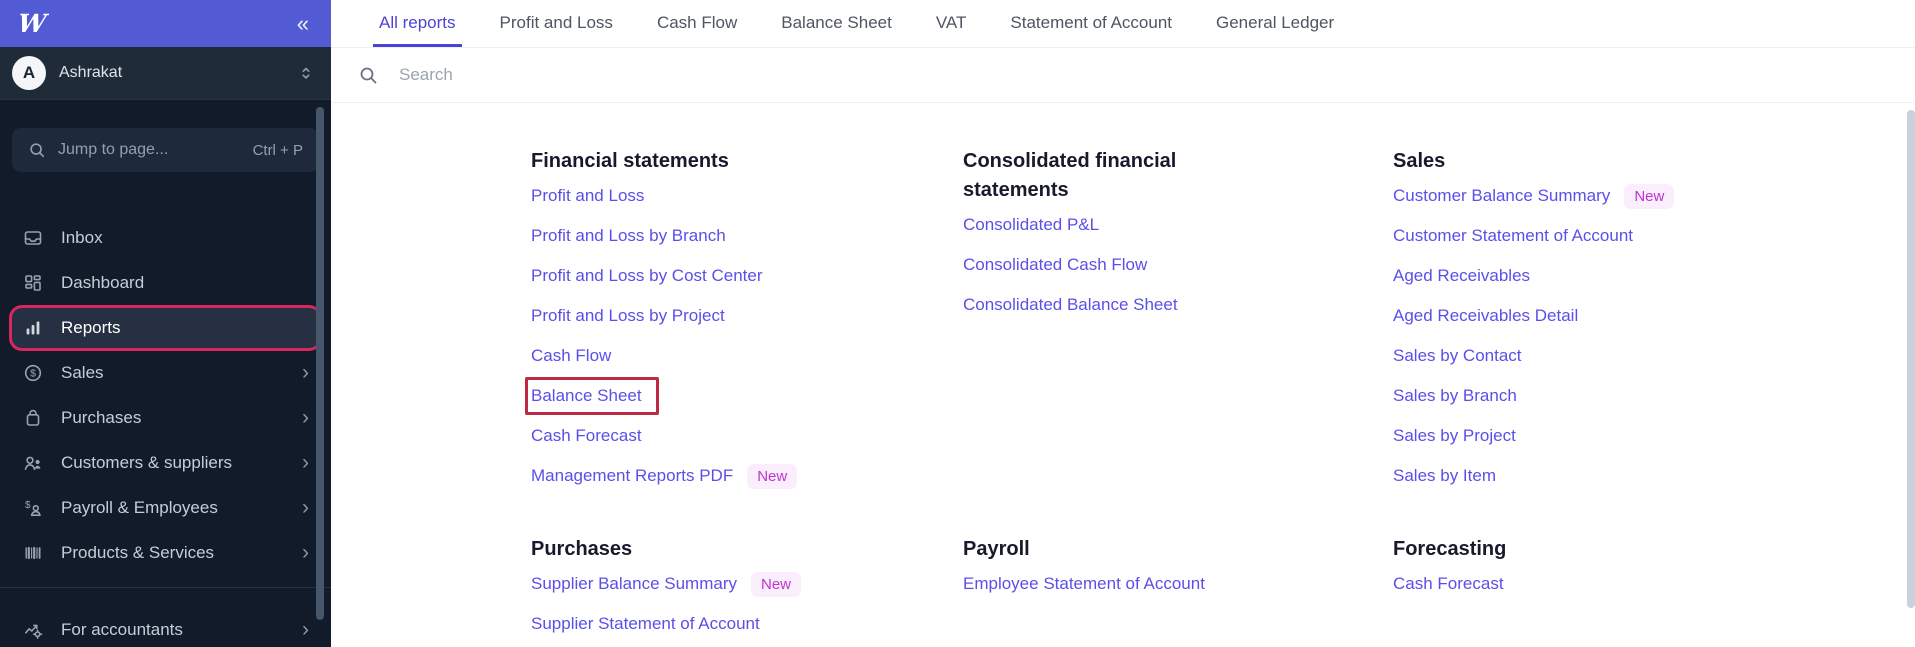 The height and width of the screenshot is (647, 1915). Describe the element at coordinates (634, 583) in the screenshot. I see `report-link-supplier-balance-summary: Supplier Balance Summary` at that location.